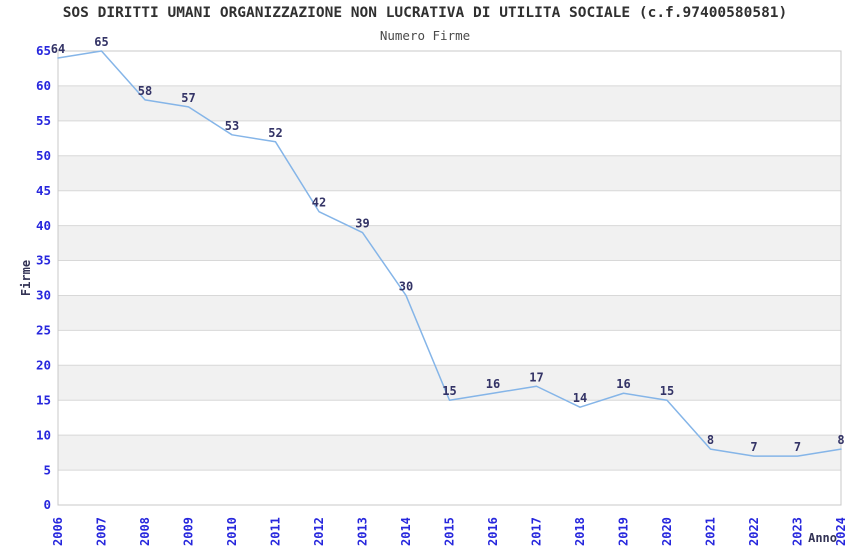 This screenshot has width=850, height=550. I want to click on y-tick-label: 60, so click(43, 85).